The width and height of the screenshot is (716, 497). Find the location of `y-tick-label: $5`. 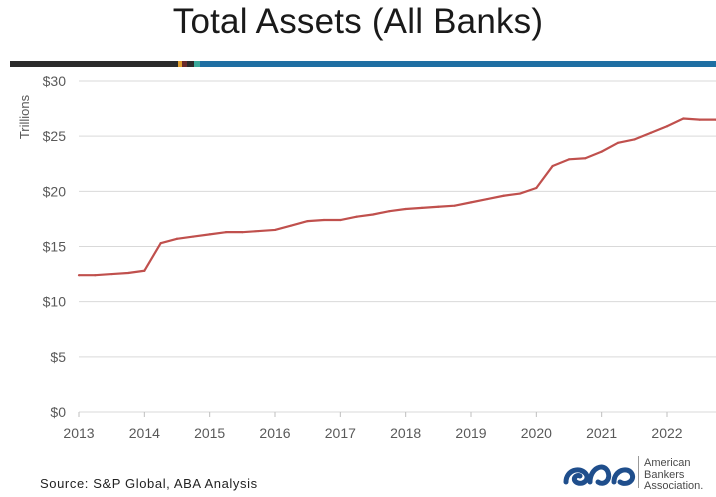

y-tick-label: $5 is located at coordinates (58, 357).